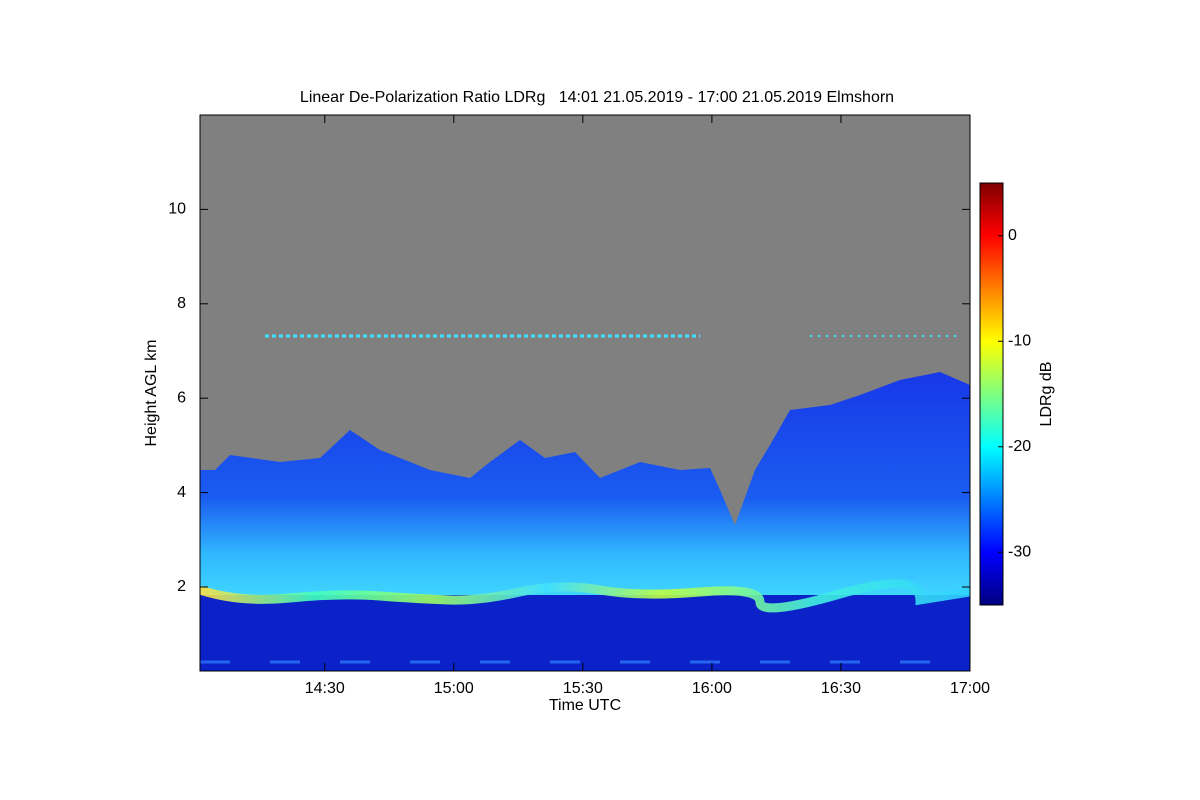  Describe the element at coordinates (970, 688) in the screenshot. I see `x-tick-label: 17:00` at that location.